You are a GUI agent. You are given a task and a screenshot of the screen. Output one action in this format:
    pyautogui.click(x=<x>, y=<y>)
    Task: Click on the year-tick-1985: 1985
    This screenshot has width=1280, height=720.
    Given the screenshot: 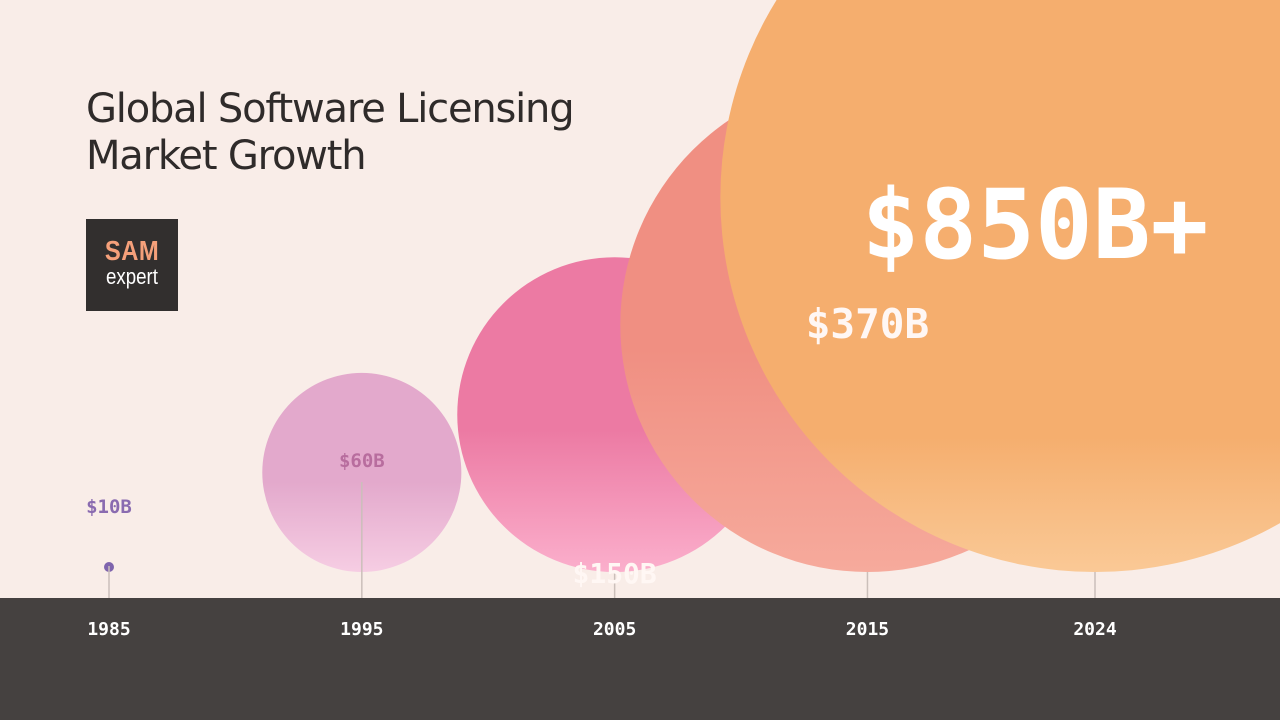 What is the action you would take?
    pyautogui.click(x=108, y=629)
    